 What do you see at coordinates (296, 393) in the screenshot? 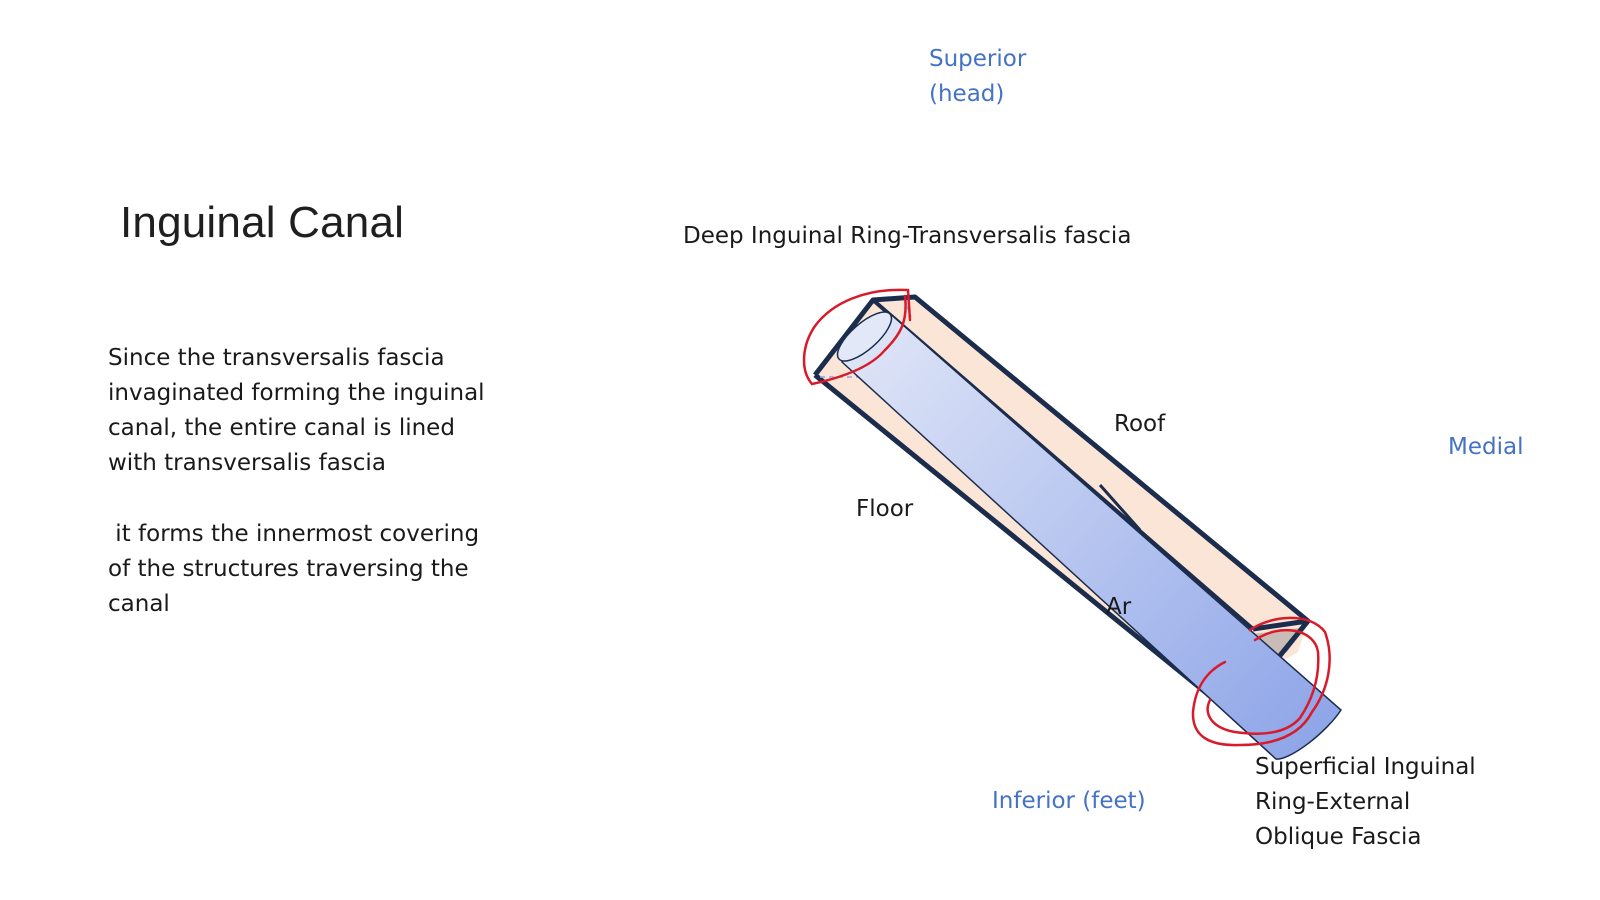
I see `text-line: invaginated forming the inguinal` at bounding box center [296, 393].